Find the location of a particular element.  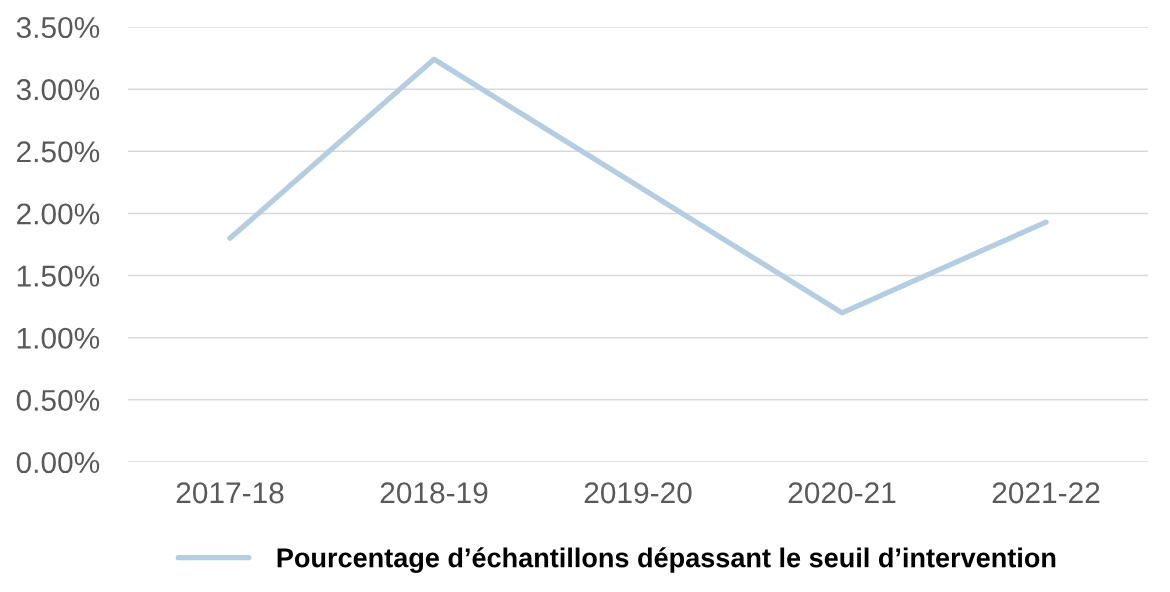

x-tick-label: 2017-18 is located at coordinates (230, 493).